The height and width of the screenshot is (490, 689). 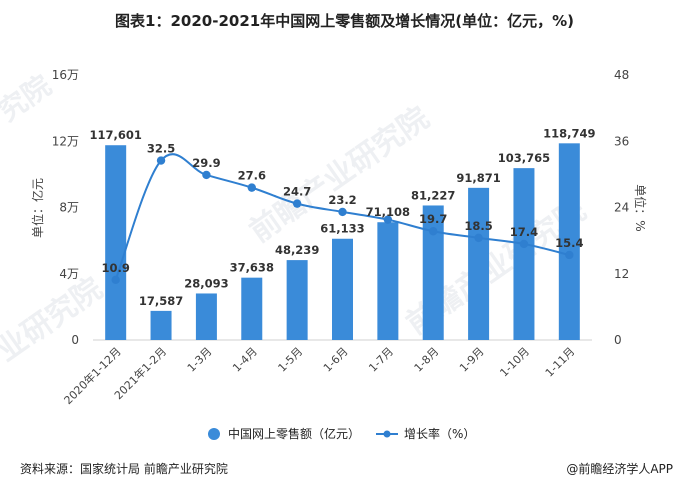 I want to click on x-tick-label: 1-6月, so click(x=336, y=360).